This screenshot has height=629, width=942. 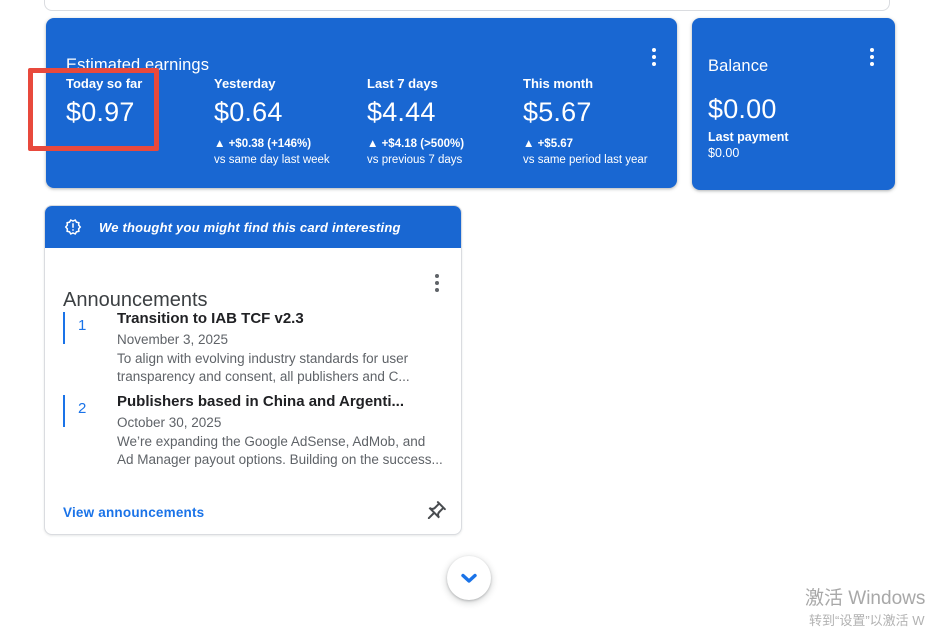 I want to click on metric-value: $4.44, so click(x=401, y=112).